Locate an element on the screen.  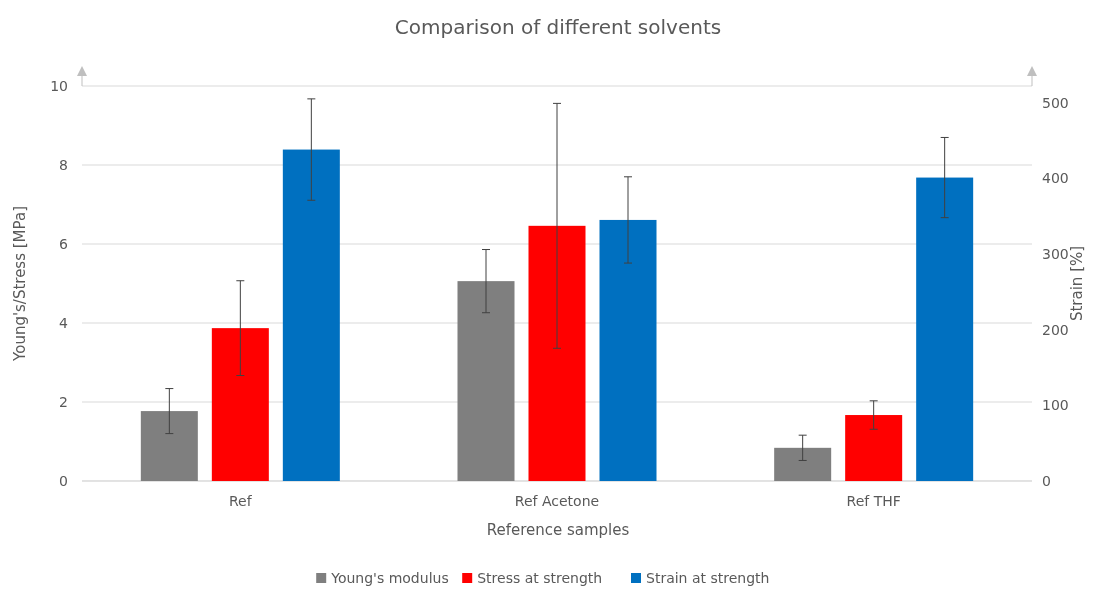
y2-tick-label: 500 is located at coordinates (1055, 102).